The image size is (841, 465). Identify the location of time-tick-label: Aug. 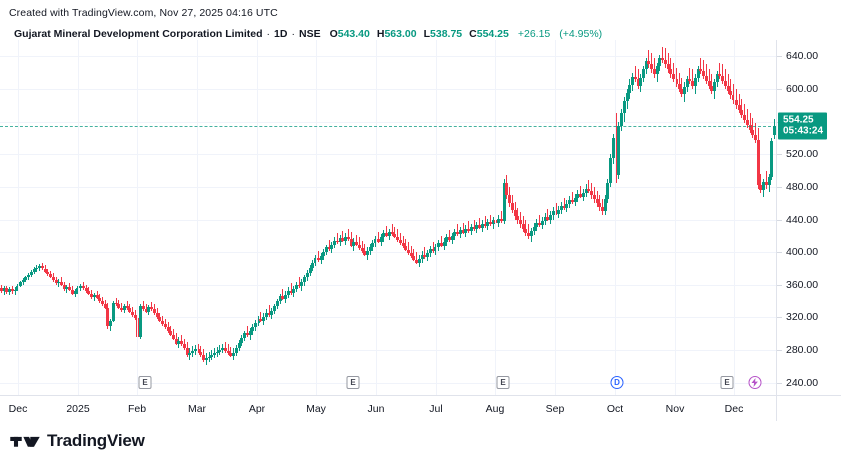
(495, 409).